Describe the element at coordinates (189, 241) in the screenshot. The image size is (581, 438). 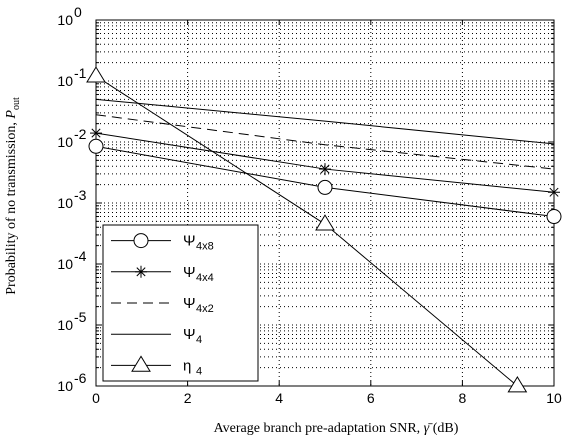
I see `legend-label-0: Ψ` at that location.